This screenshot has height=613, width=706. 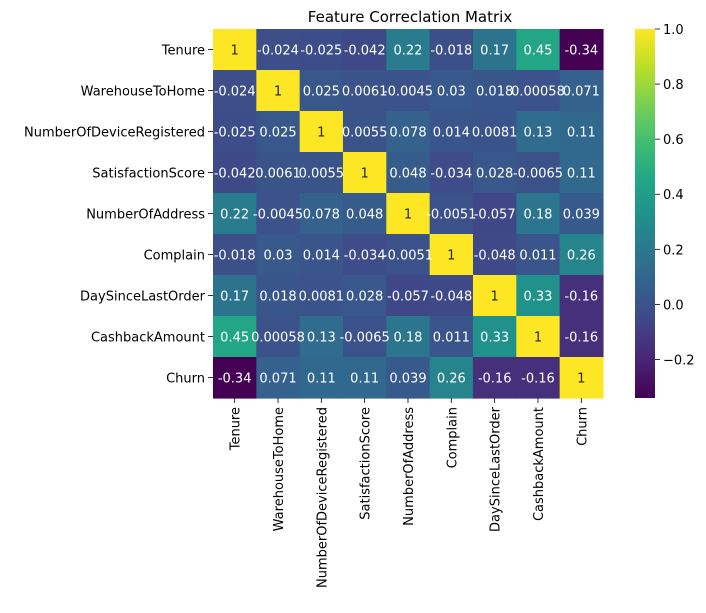 What do you see at coordinates (673, 30) in the screenshot?
I see `colorbar-tick-label: 1.0` at bounding box center [673, 30].